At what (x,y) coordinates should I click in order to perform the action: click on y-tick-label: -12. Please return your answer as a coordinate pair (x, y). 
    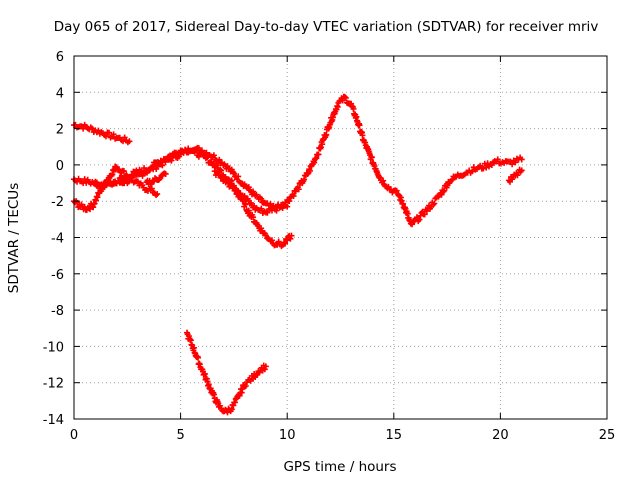
    Looking at the image, I should click on (53, 384).